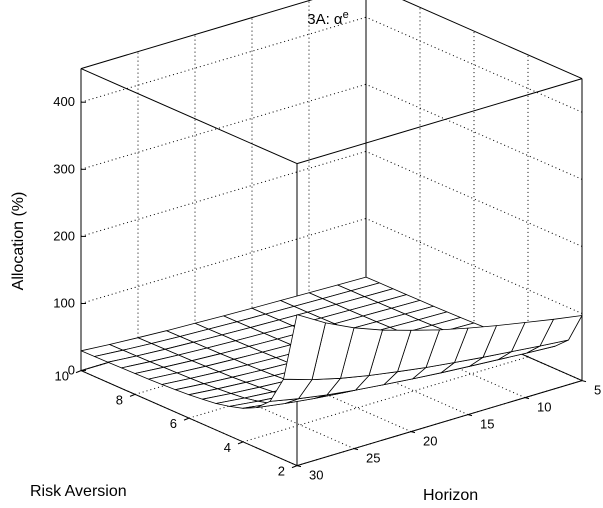 This screenshot has width=603, height=508. Describe the element at coordinates (78, 491) in the screenshot. I see `y-axis-label: Risk Aversion` at that location.